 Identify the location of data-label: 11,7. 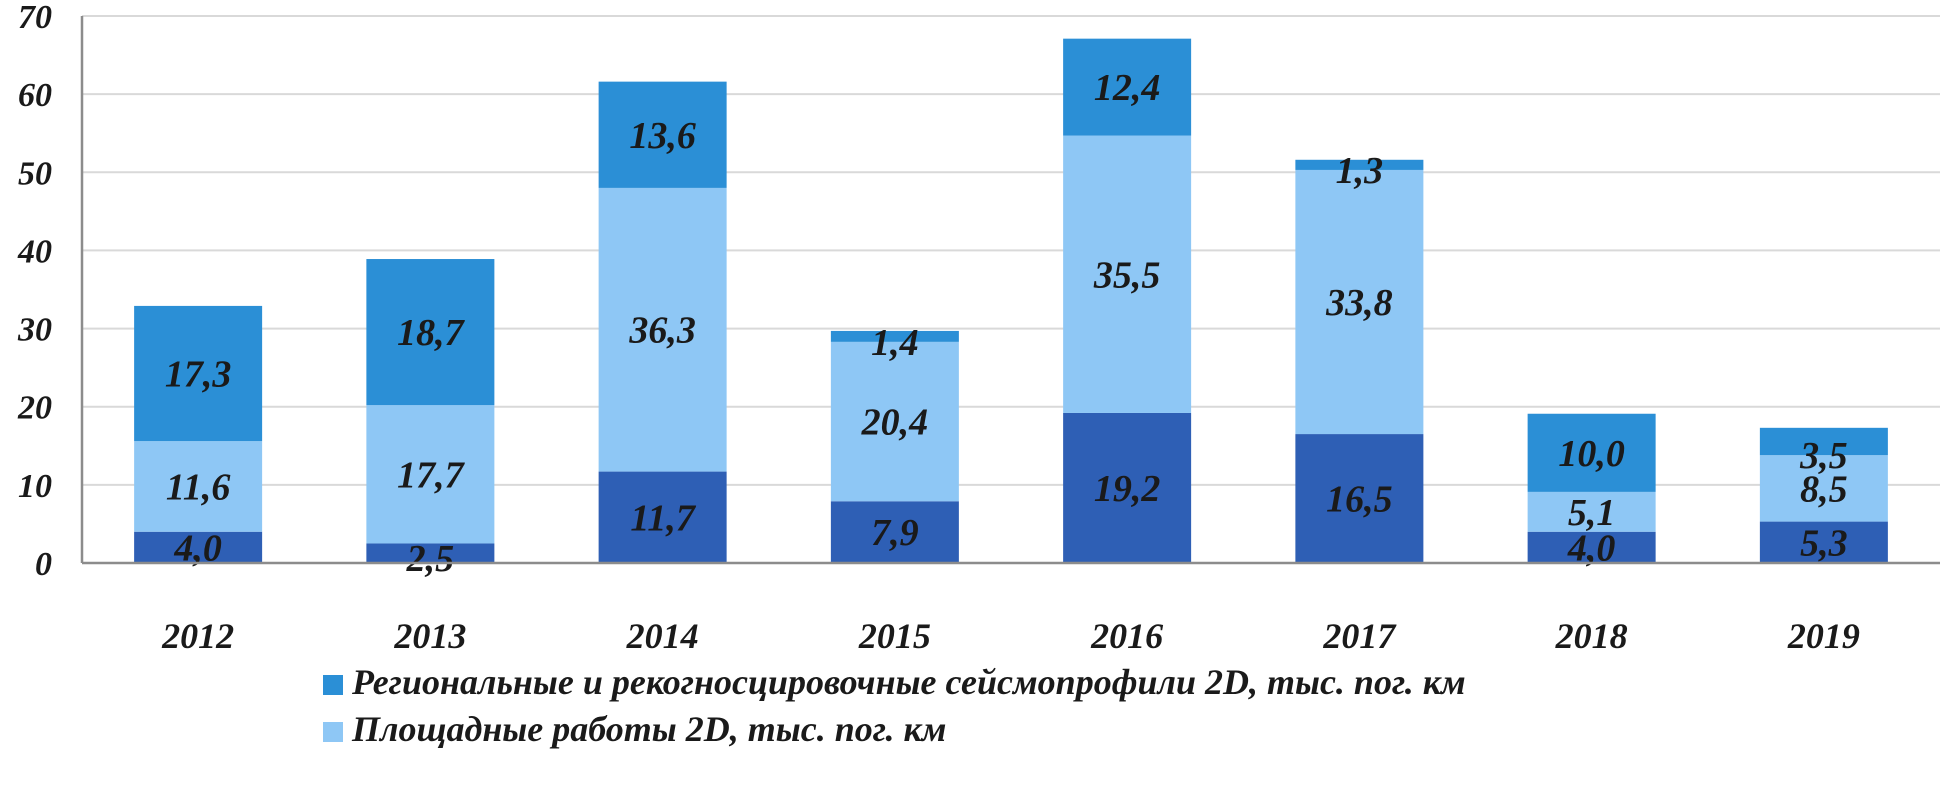
(663, 518).